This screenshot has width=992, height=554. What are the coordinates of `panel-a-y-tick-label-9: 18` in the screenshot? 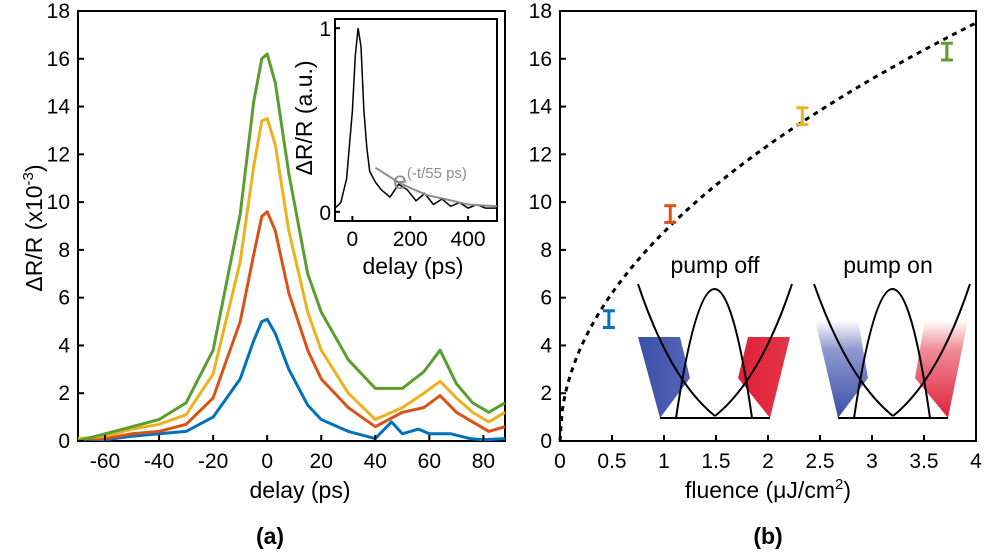 It's located at (58, 11).